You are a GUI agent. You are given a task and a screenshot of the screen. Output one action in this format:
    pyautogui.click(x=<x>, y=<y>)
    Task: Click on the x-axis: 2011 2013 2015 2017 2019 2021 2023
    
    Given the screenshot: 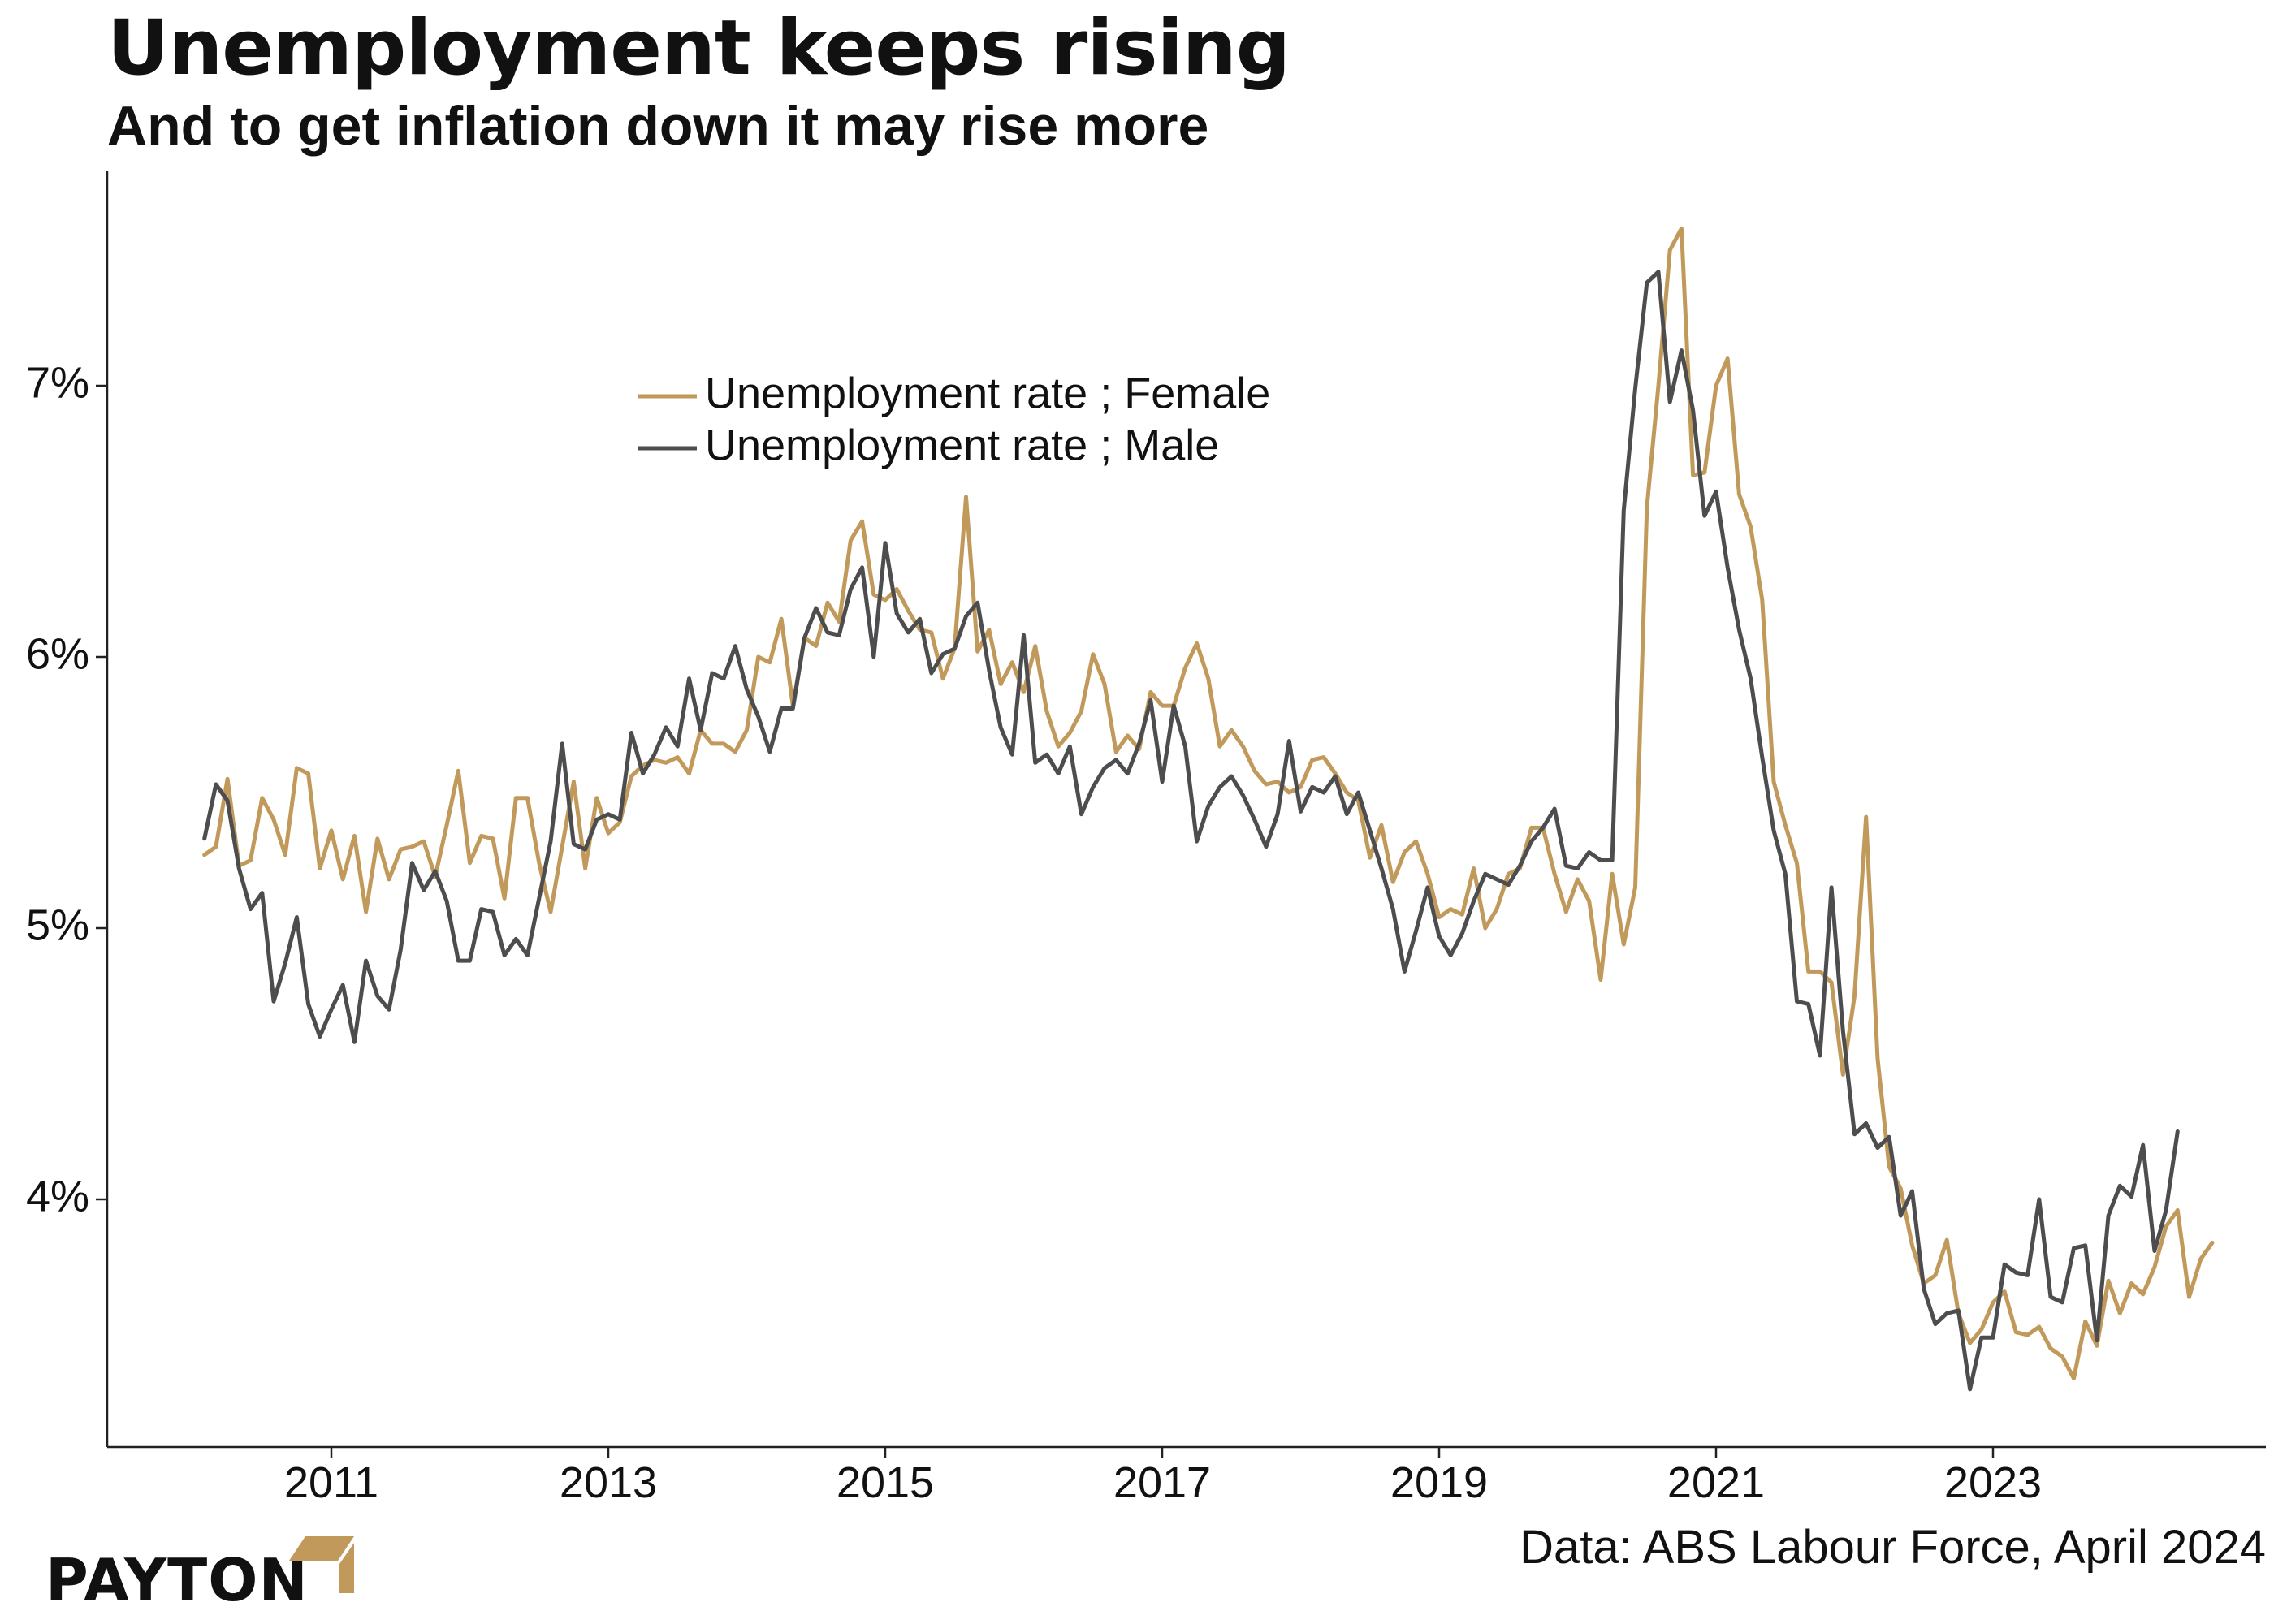 What is the action you would take?
    pyautogui.click(x=1186, y=1476)
    